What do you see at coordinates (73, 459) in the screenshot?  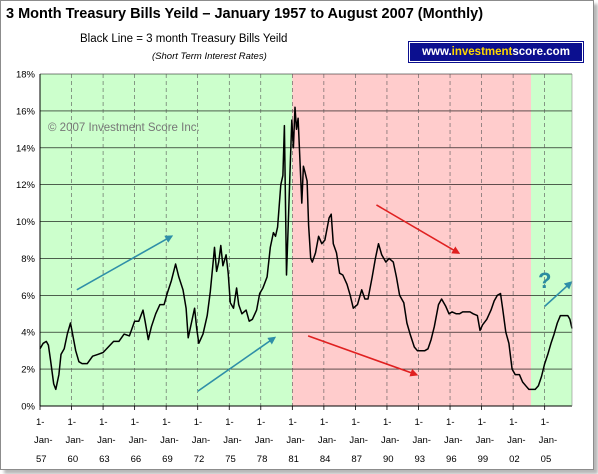 I see `x-tick-label: 60` at bounding box center [73, 459].